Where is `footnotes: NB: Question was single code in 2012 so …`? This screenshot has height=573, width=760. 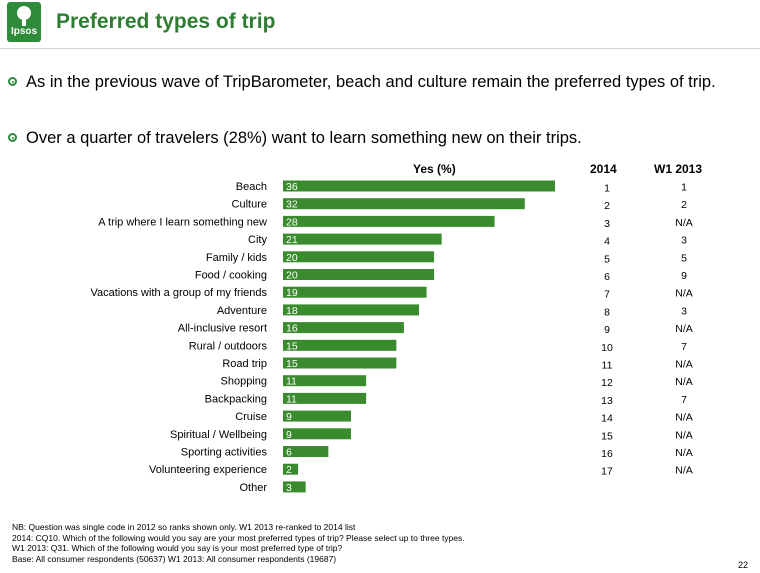
footnotes: NB: Question was single code in 2012 so … is located at coordinates (238, 543).